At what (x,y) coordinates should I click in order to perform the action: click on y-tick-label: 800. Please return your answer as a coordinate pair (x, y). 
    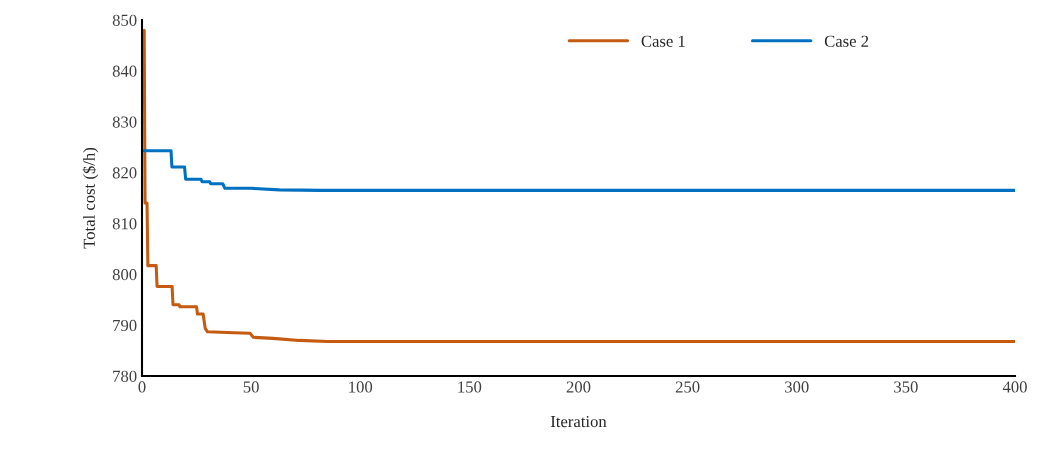
    Looking at the image, I should click on (124, 274).